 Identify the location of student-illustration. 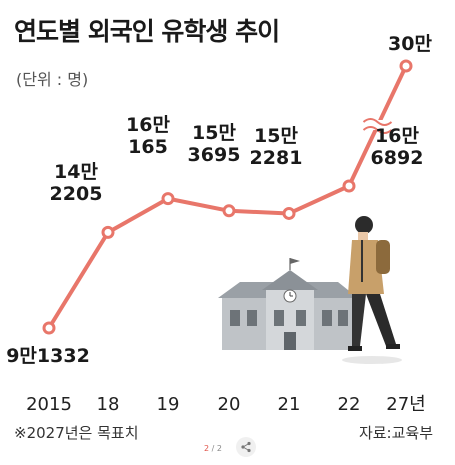
(372, 290).